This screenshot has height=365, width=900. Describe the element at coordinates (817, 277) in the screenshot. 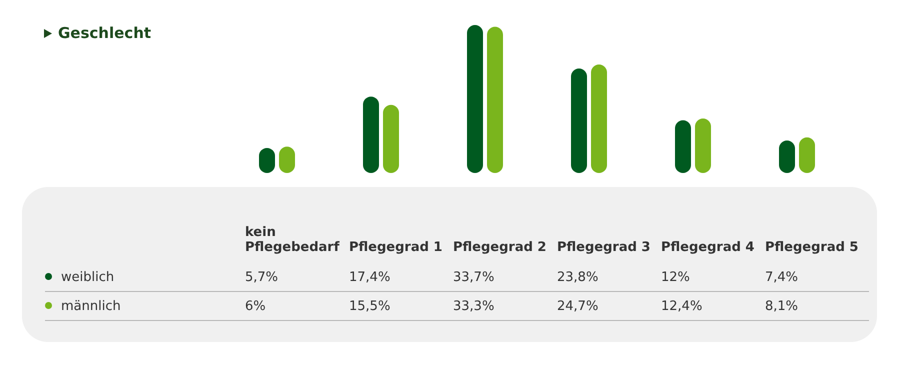

I see `data-label: 7,4%` at that location.